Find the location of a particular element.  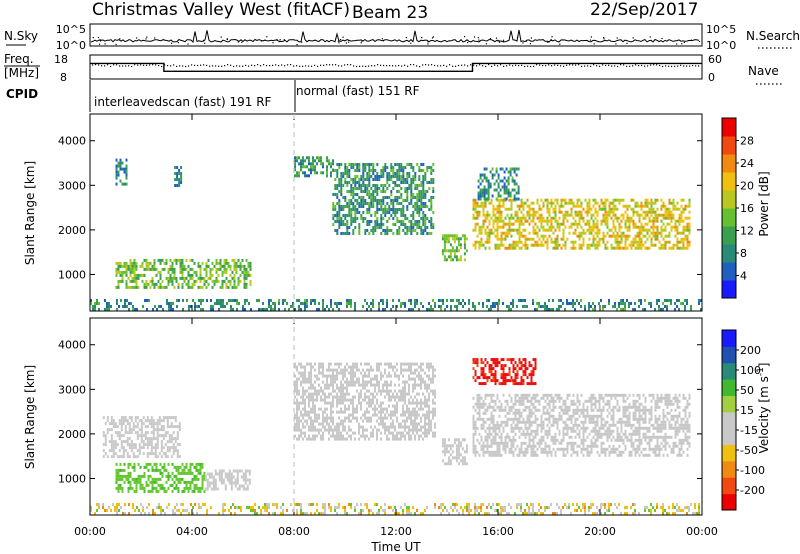

nave-tick-bottom: 0 is located at coordinates (711, 77).